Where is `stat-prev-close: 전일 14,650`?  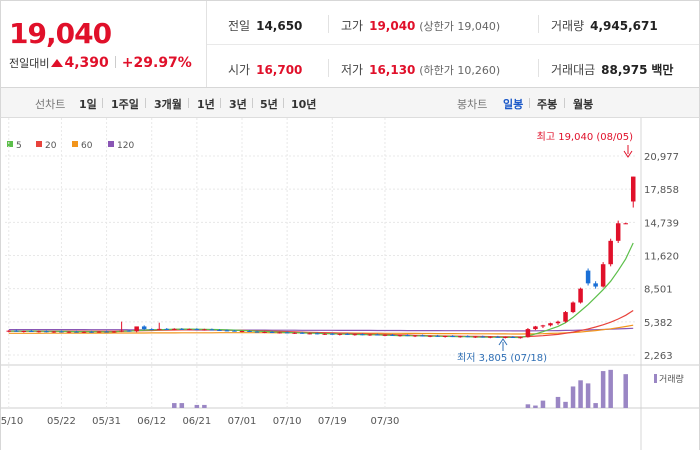
stat-prev-close: 전일 14,650 is located at coordinates (265, 26).